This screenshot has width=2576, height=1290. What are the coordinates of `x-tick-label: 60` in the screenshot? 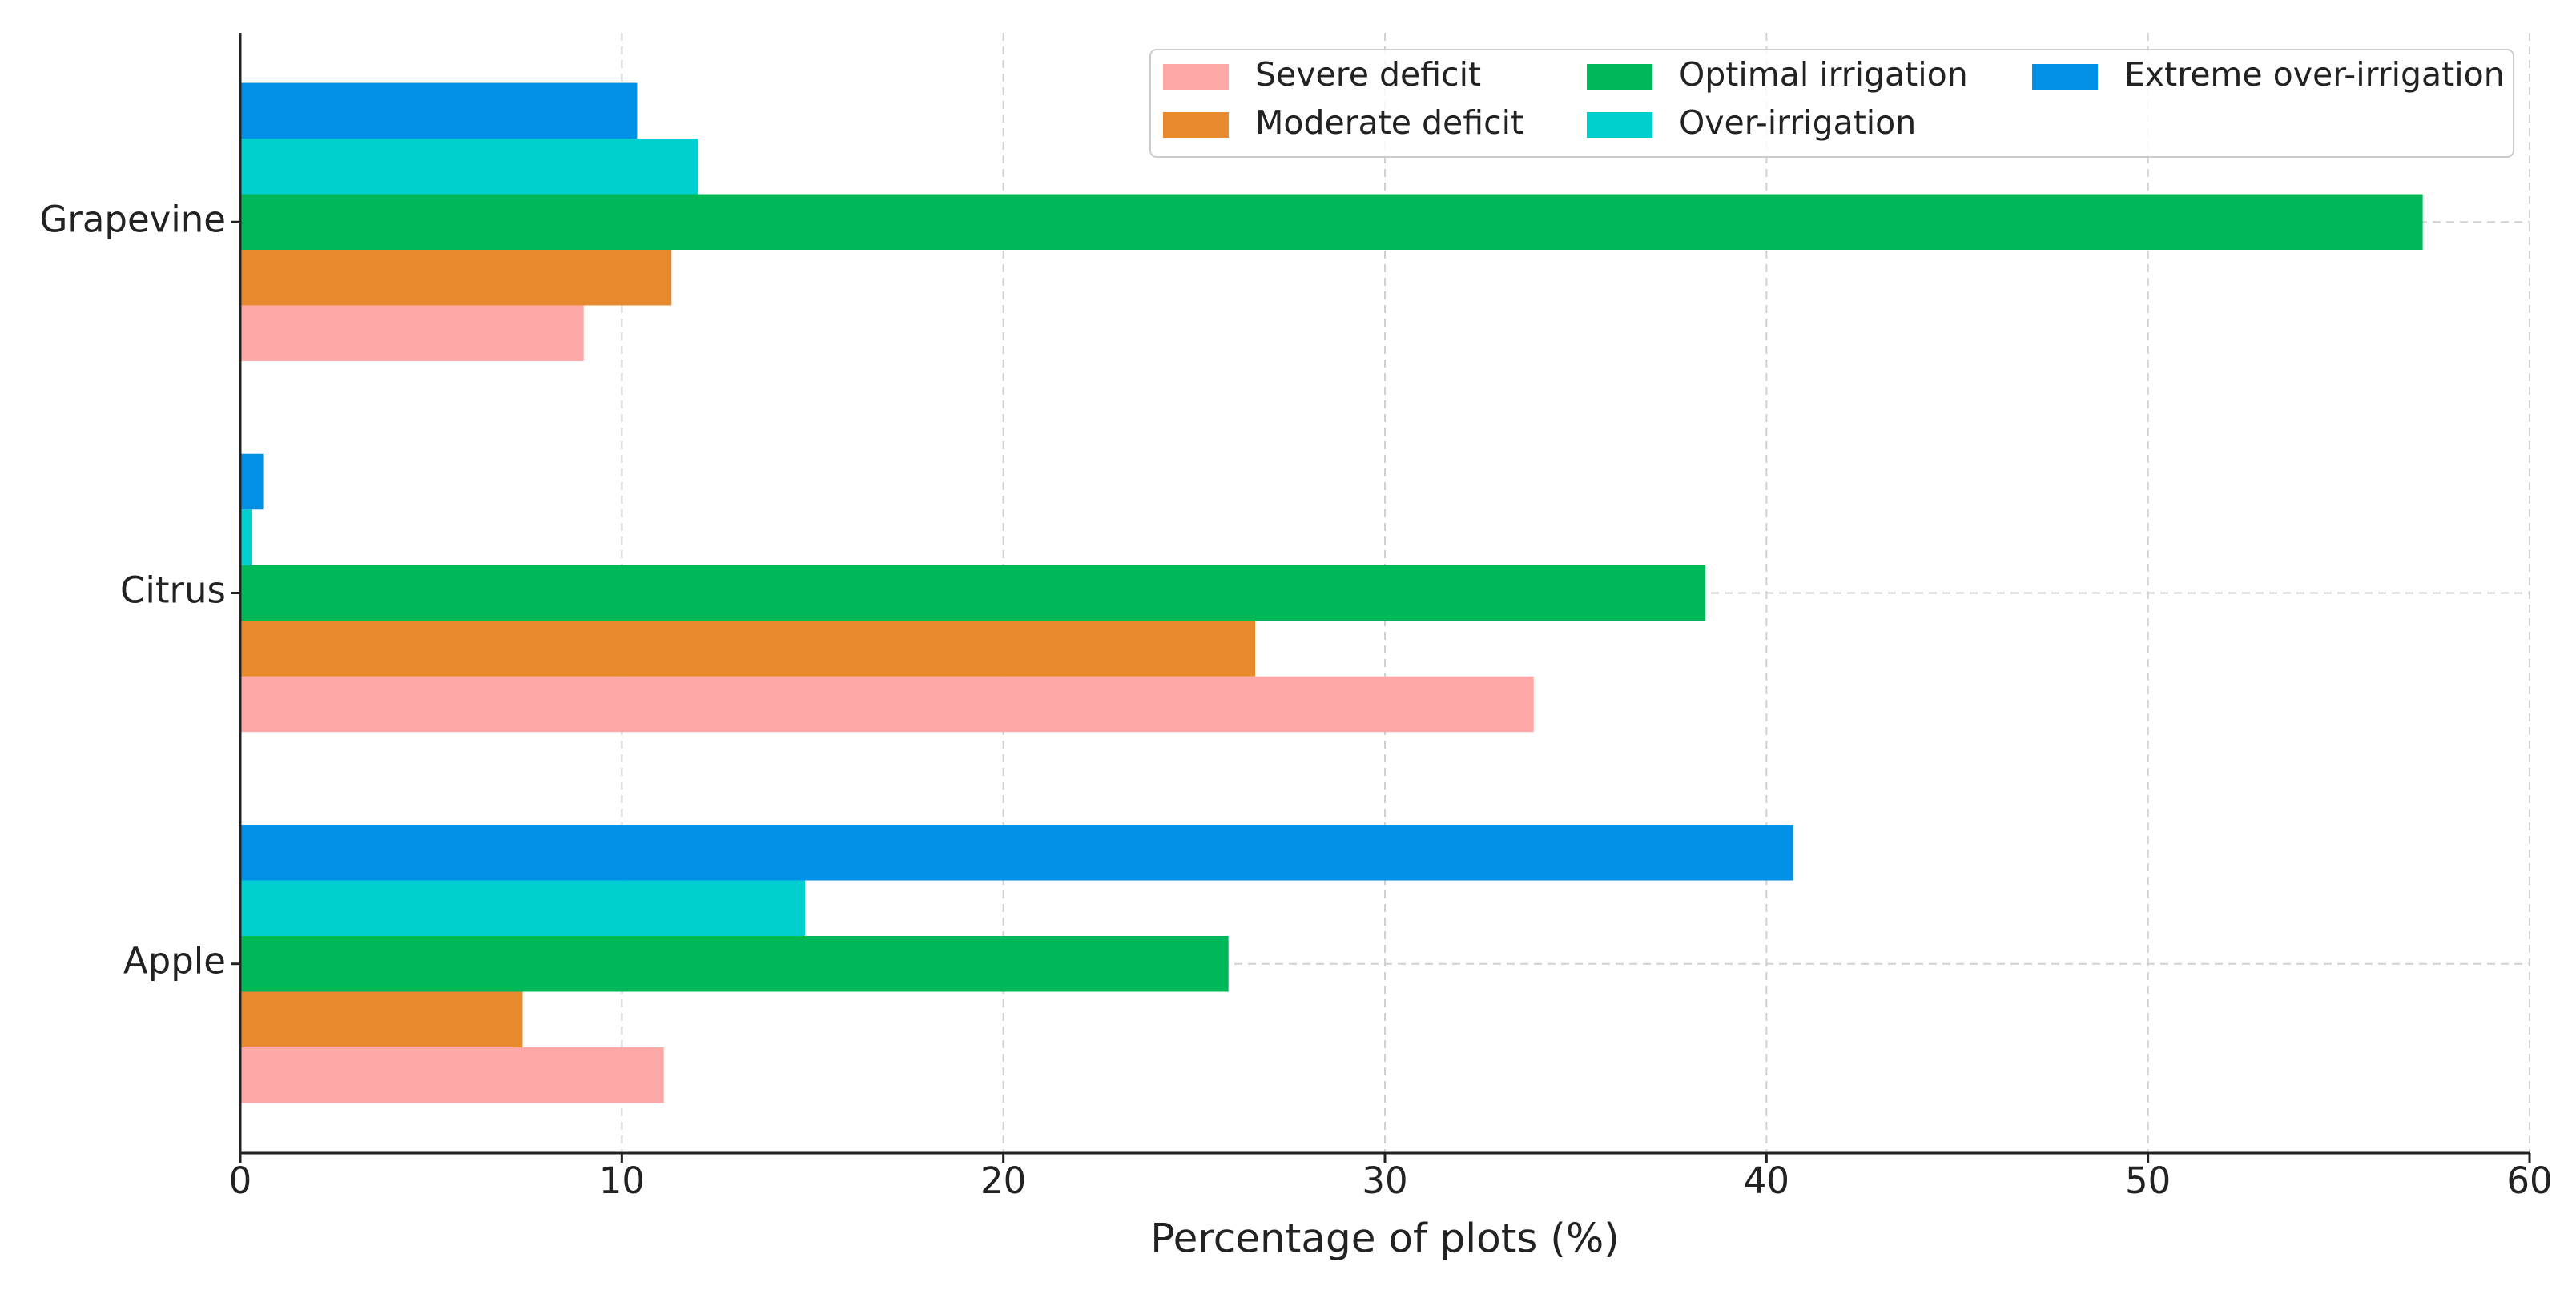 It's located at (2529, 1181).